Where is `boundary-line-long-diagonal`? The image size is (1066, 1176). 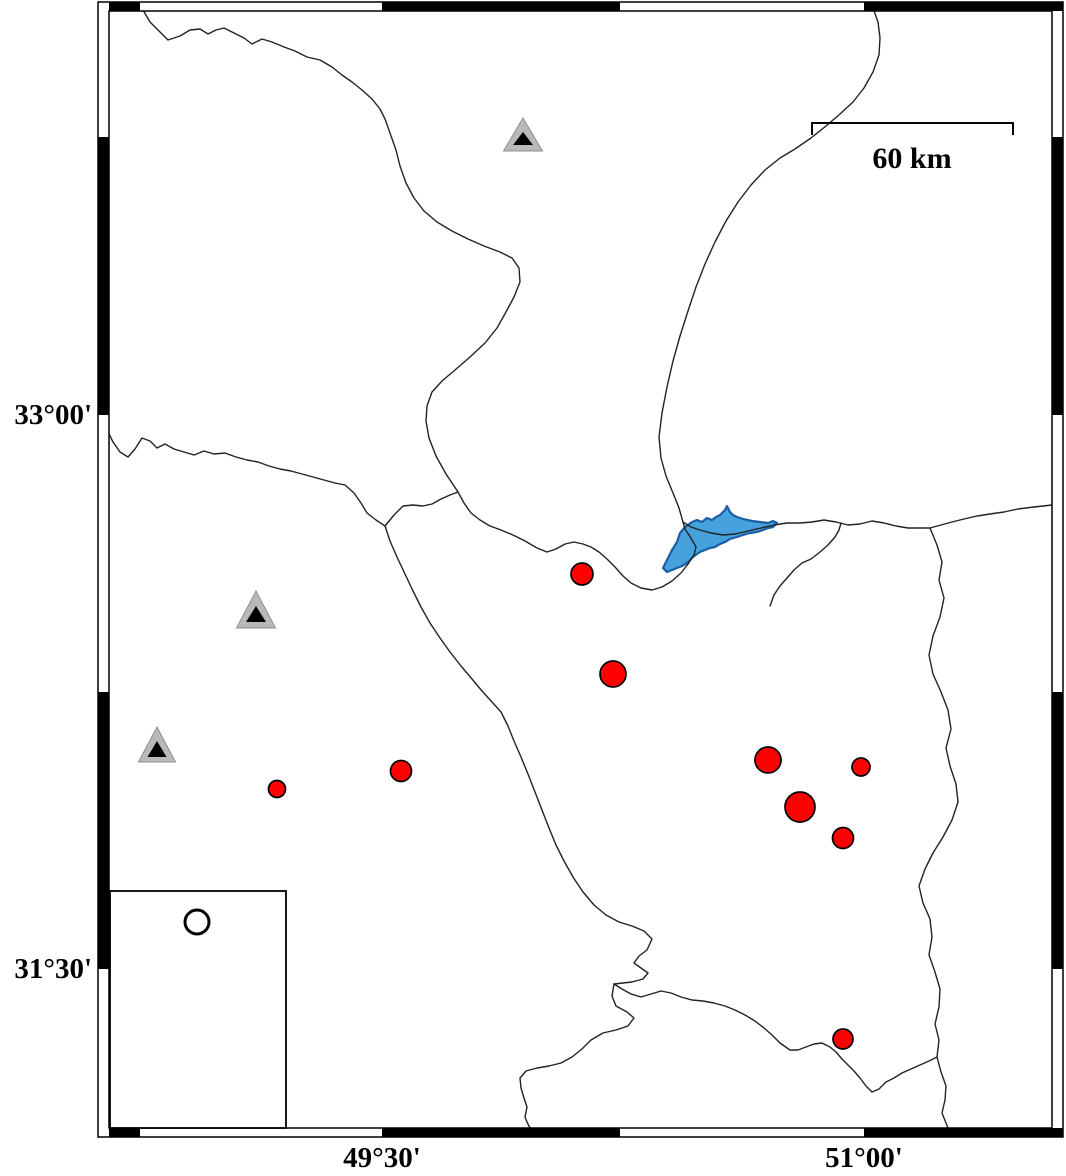
boundary-line-long-diagonal is located at coordinates (518, 755).